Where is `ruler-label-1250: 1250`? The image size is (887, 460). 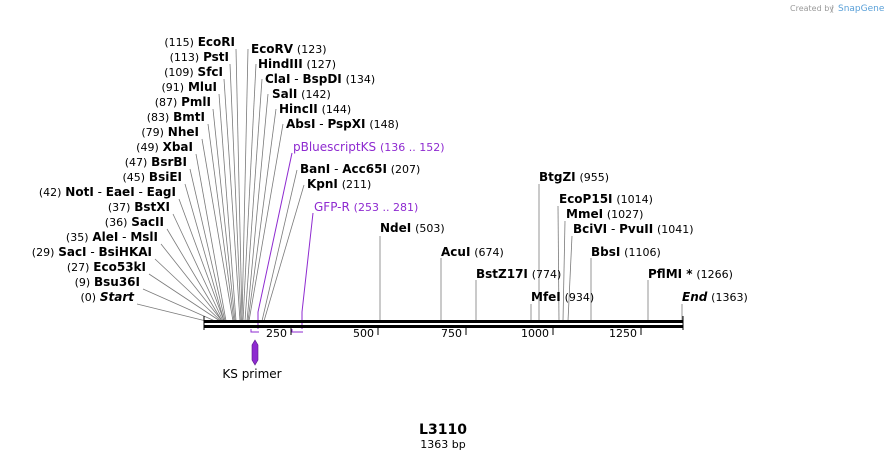 ruler-label-1250: 1250 is located at coordinates (623, 333).